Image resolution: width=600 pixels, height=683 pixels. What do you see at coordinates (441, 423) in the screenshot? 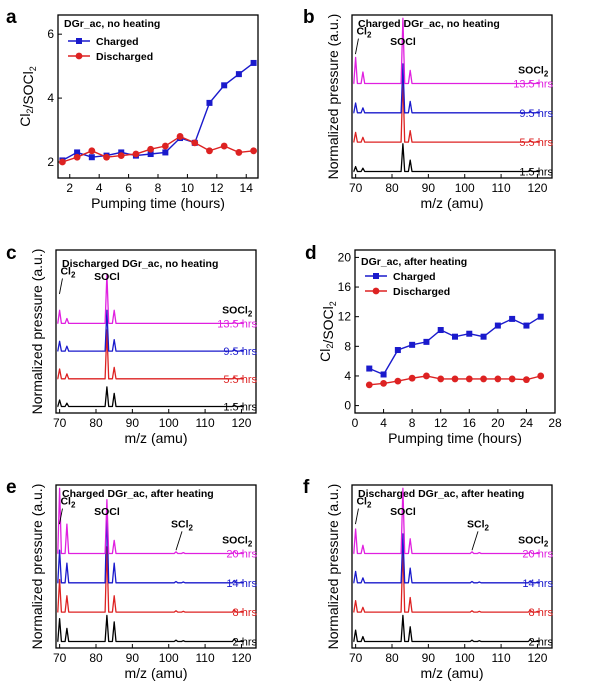
I see `panel-d-xtick-label: 12` at bounding box center [441, 423].